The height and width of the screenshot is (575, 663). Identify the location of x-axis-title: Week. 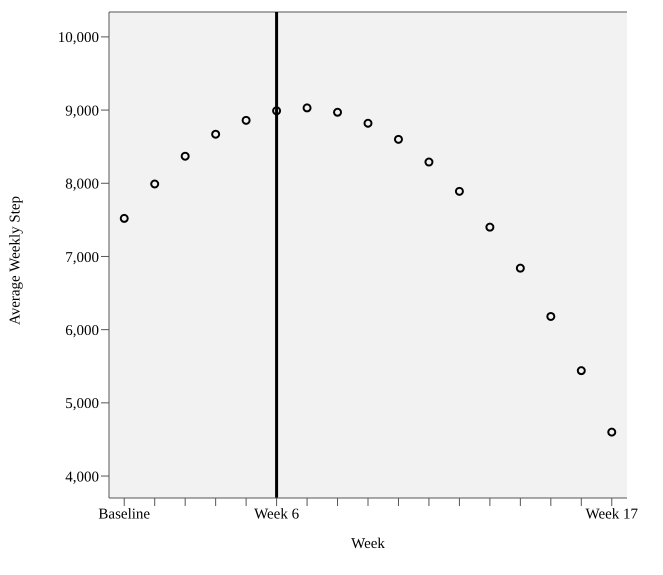
(368, 544).